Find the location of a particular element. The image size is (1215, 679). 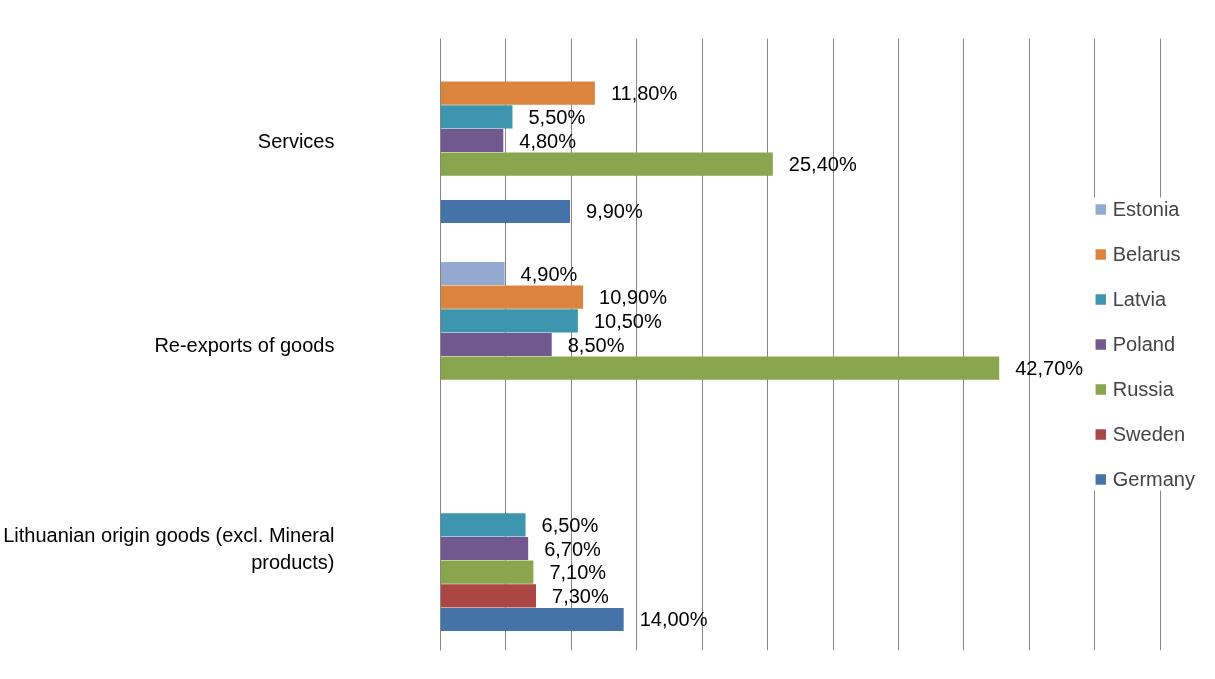

data-label: 10,90% is located at coordinates (633, 297).